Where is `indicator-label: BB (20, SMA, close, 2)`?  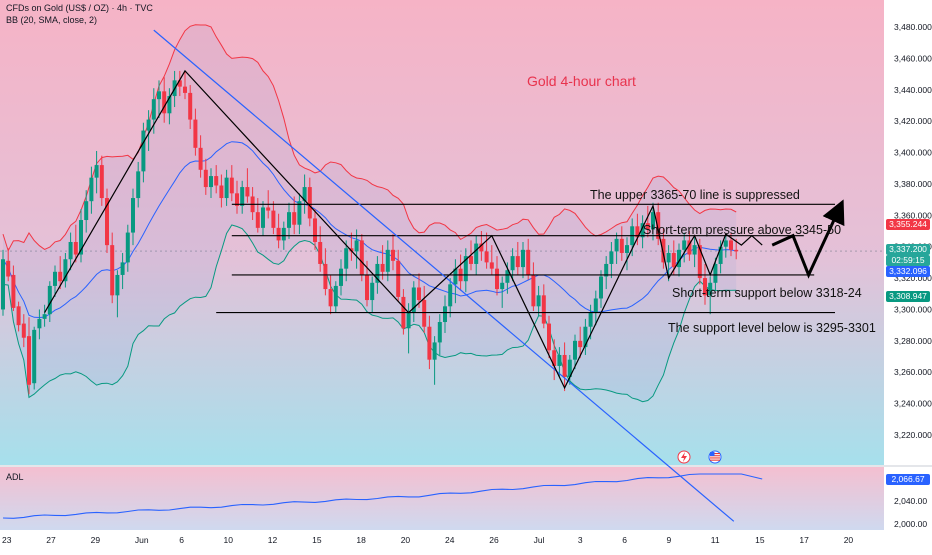 indicator-label: BB (20, SMA, close, 2) is located at coordinates (52, 20).